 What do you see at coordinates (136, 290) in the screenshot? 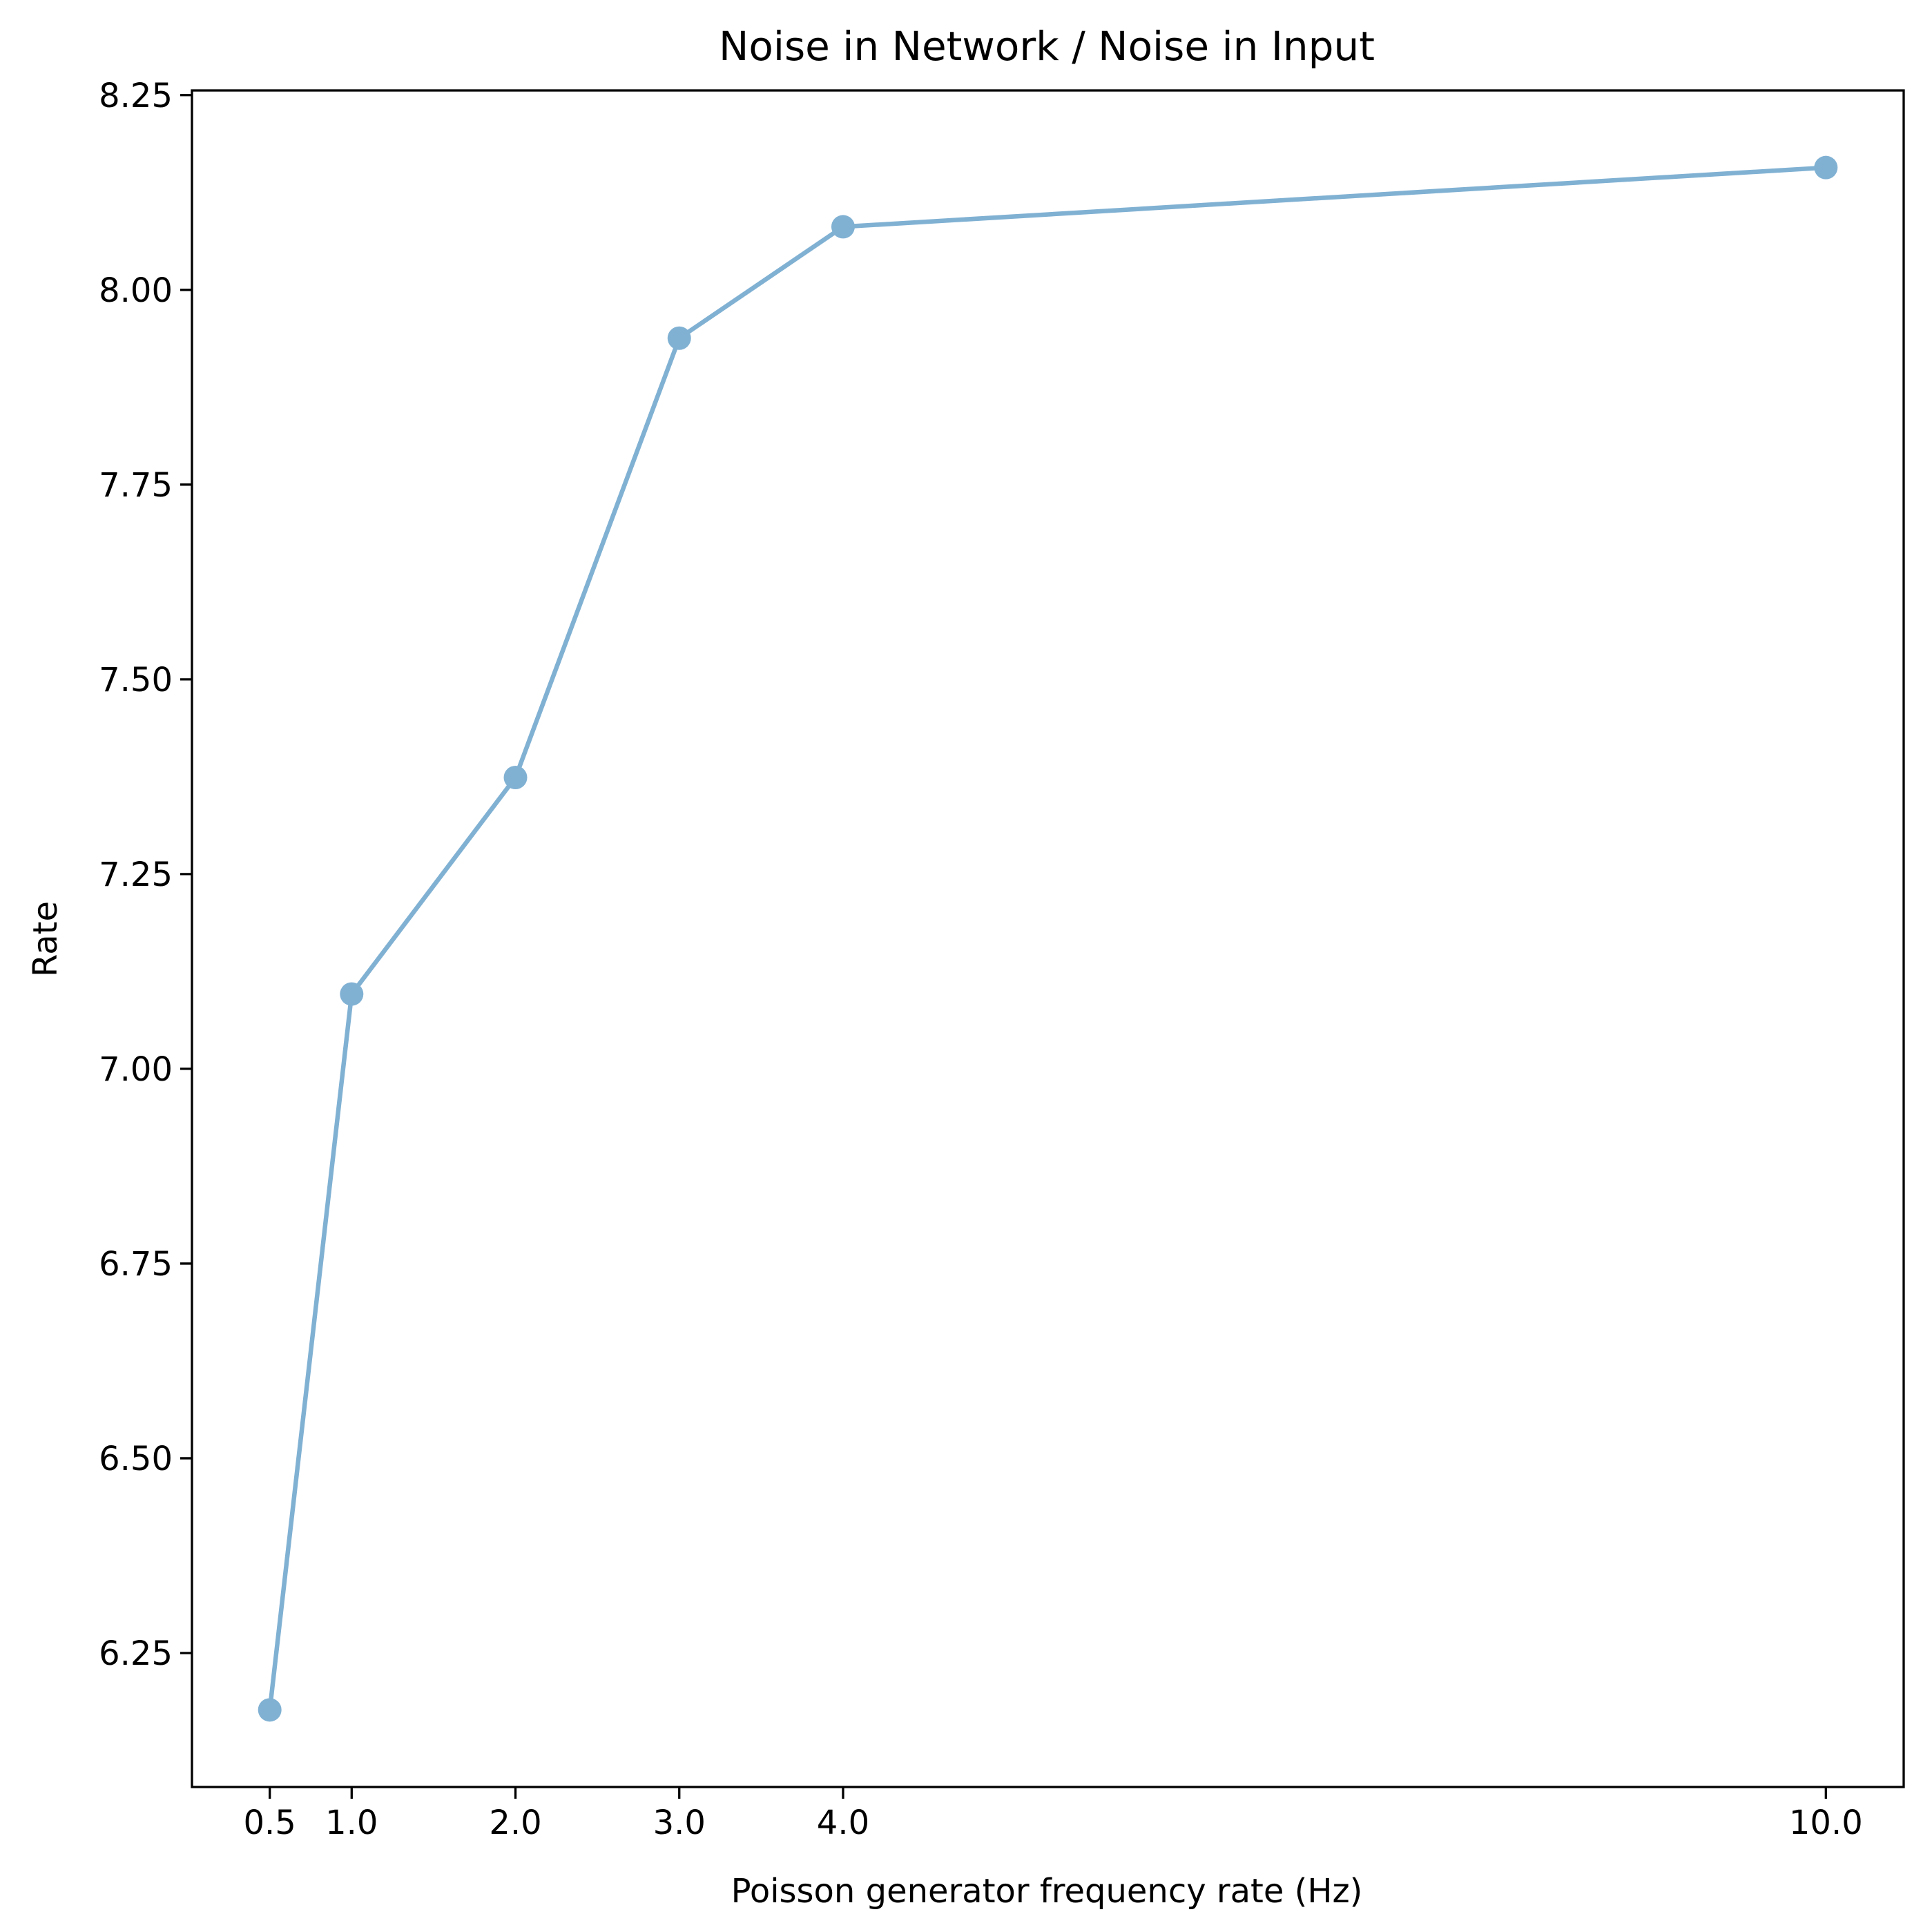
I see `y-tick-label: 8.00` at bounding box center [136, 290].